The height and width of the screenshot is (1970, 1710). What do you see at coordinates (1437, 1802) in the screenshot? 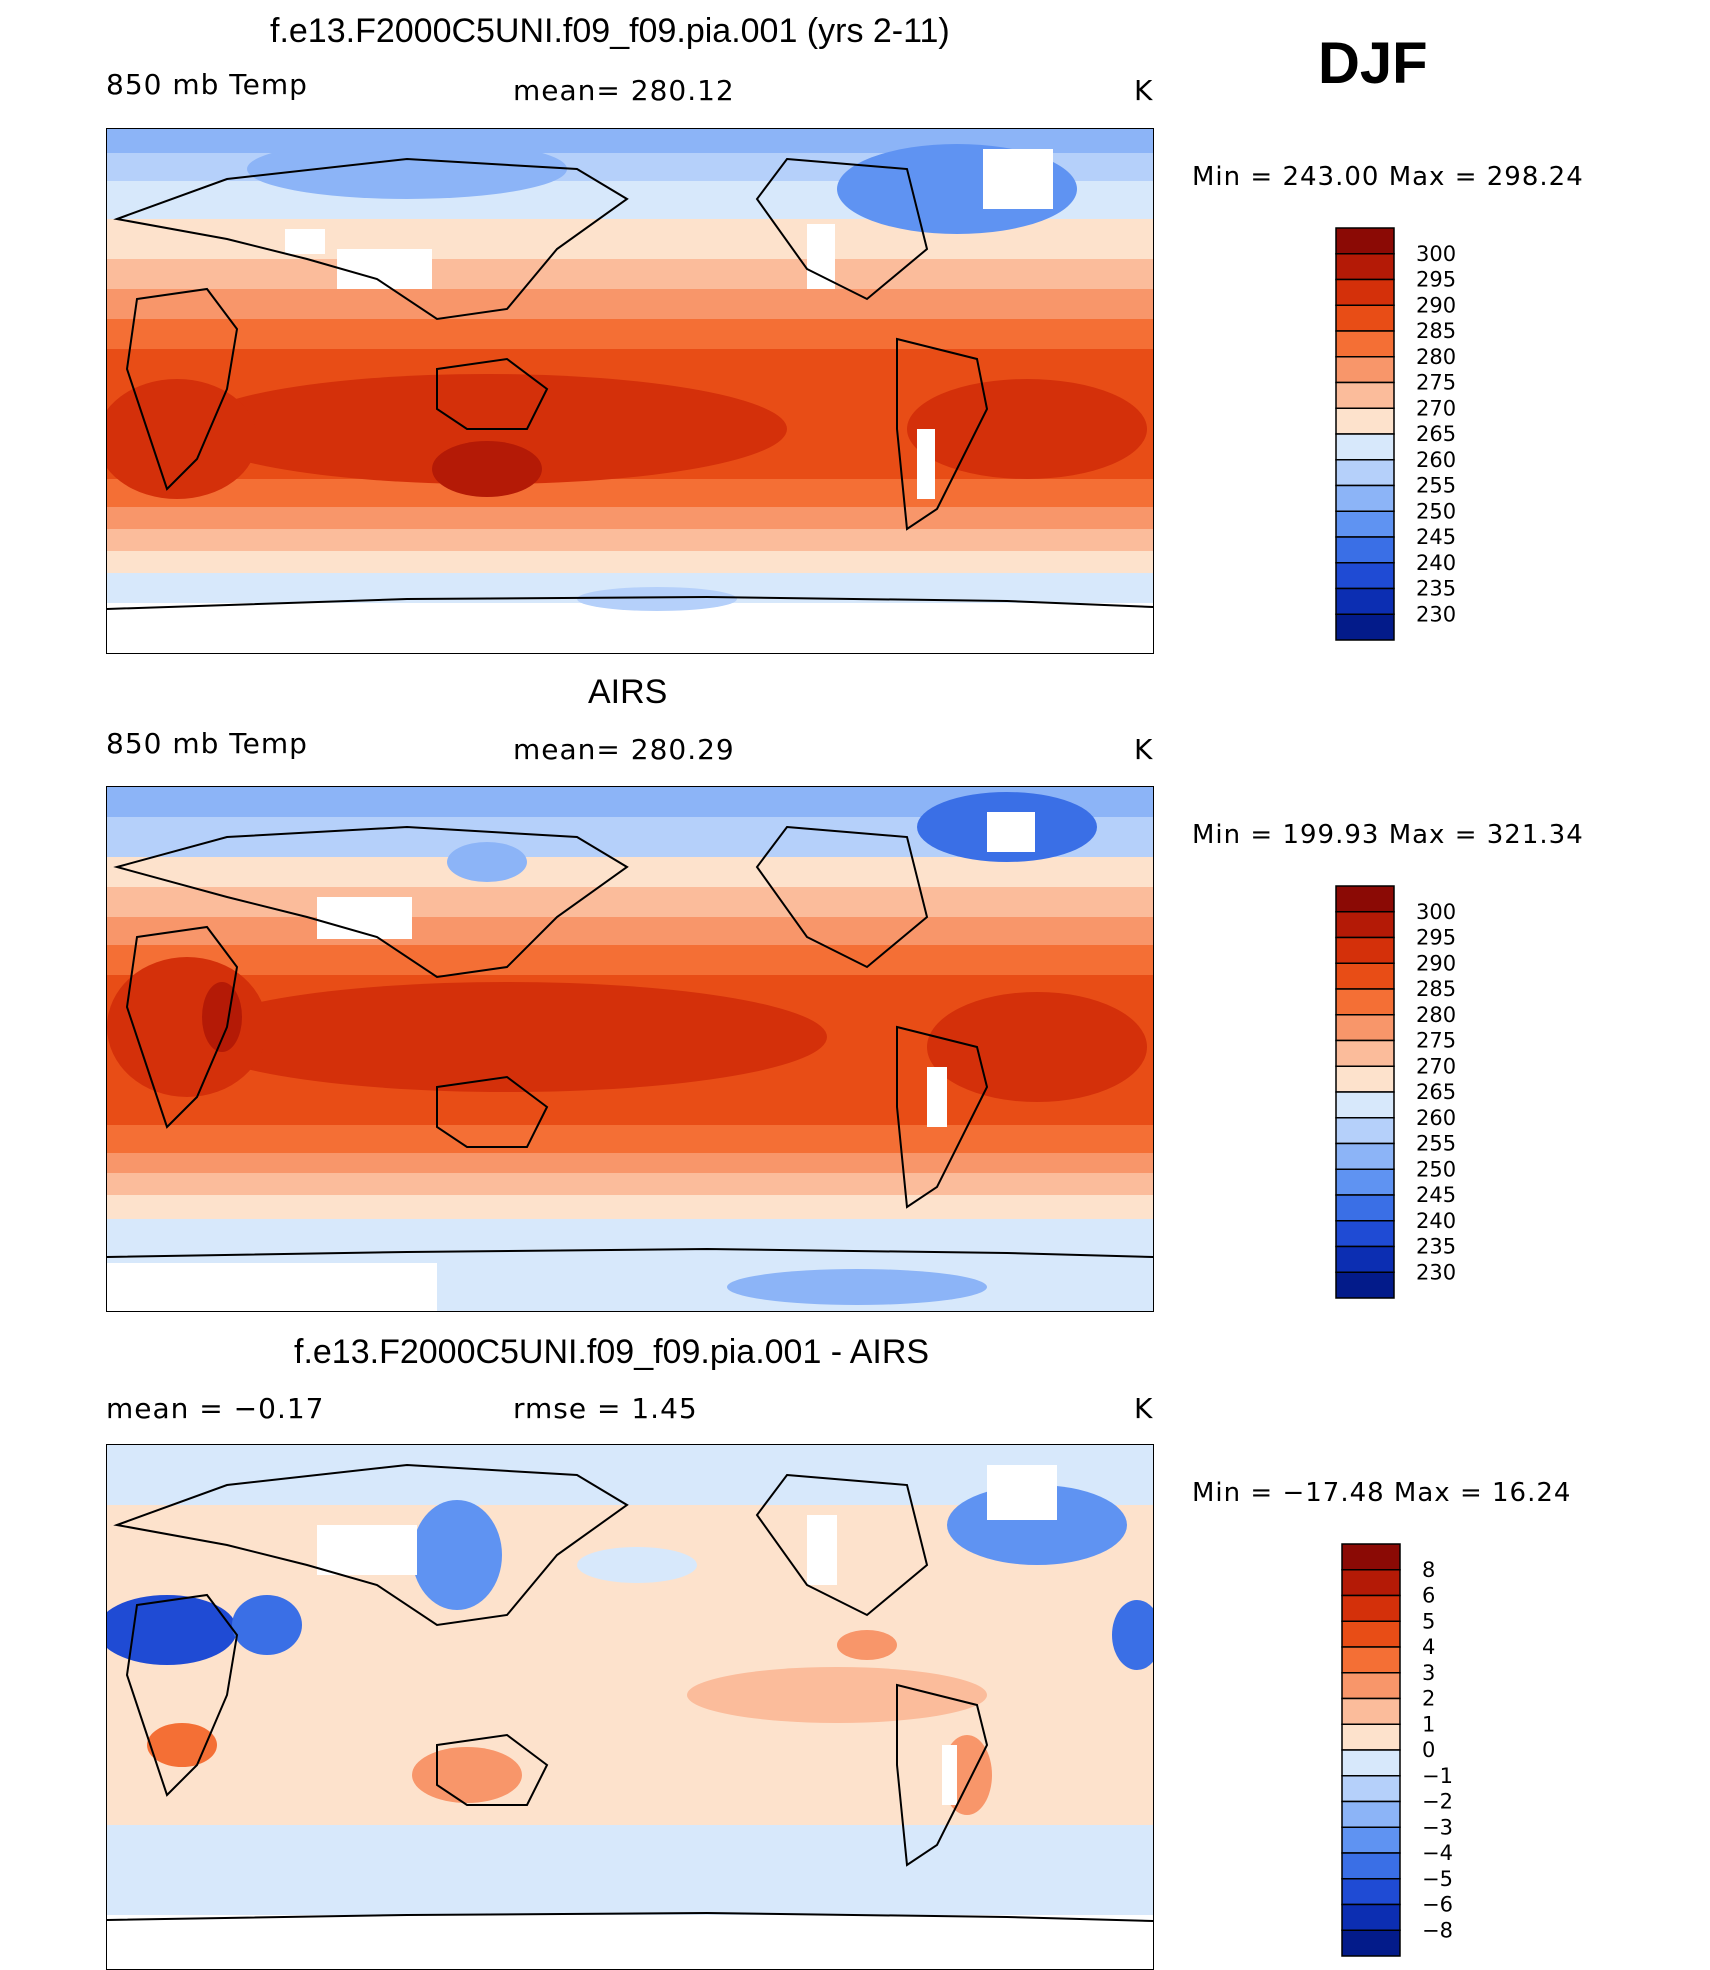
I see `colorbar-tick-label: −2` at bounding box center [1437, 1802].